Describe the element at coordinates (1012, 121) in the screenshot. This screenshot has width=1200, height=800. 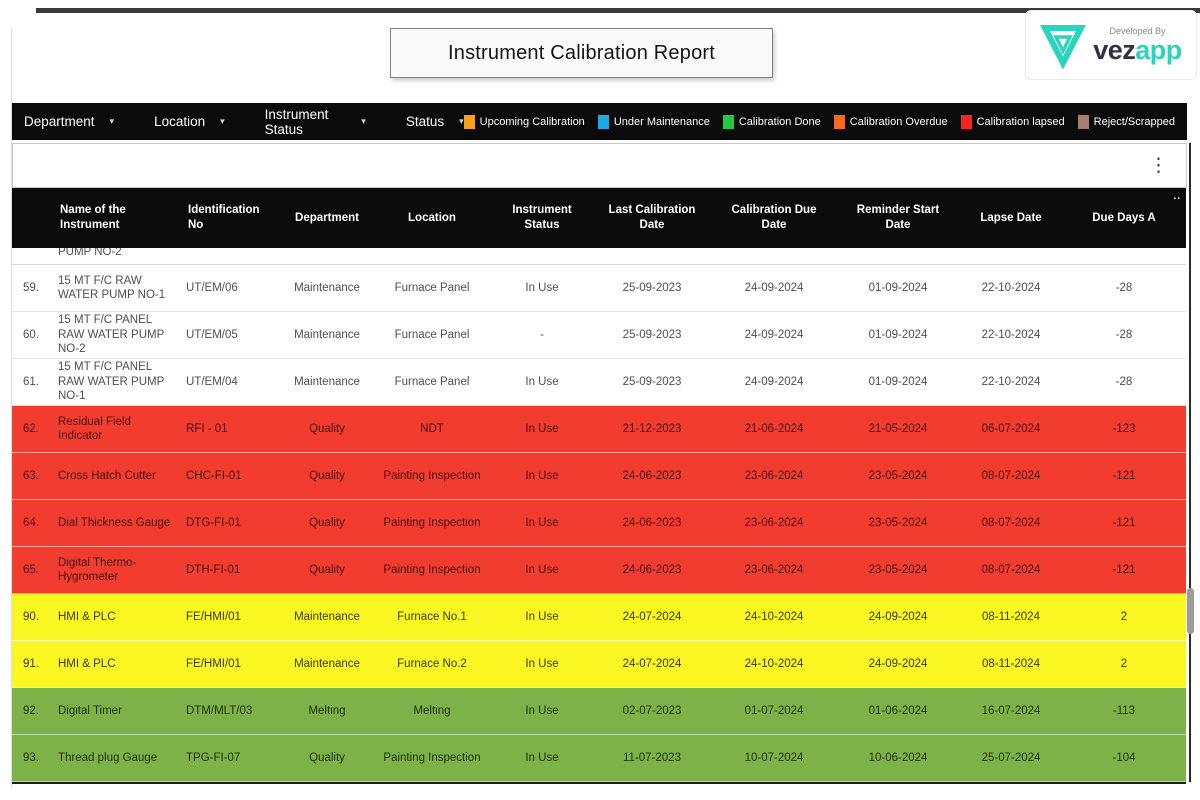
I see `legend-item: Calibration lapsed` at that location.